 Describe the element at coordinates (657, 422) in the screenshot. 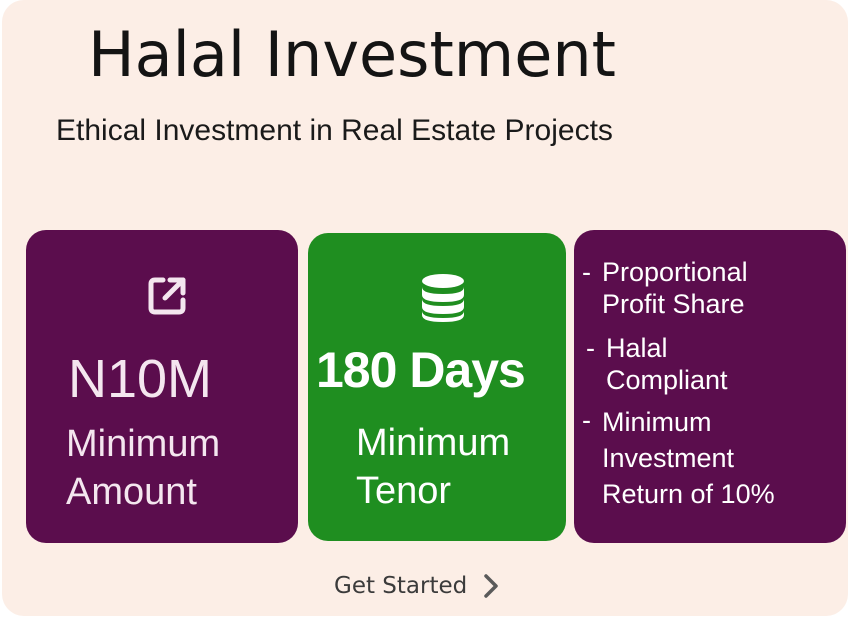

I see `feature-line: Minimum` at that location.